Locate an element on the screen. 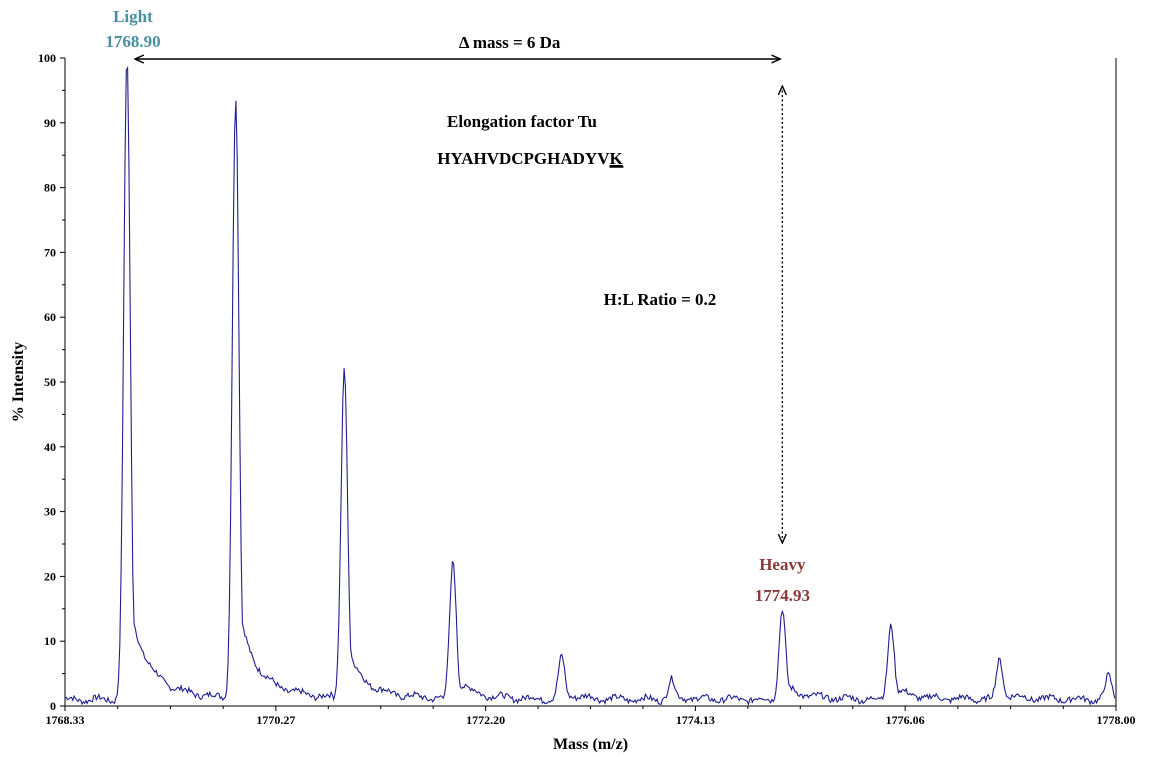 This screenshot has height=757, width=1149. y-axis-title: % Intensity is located at coordinates (18, 382).